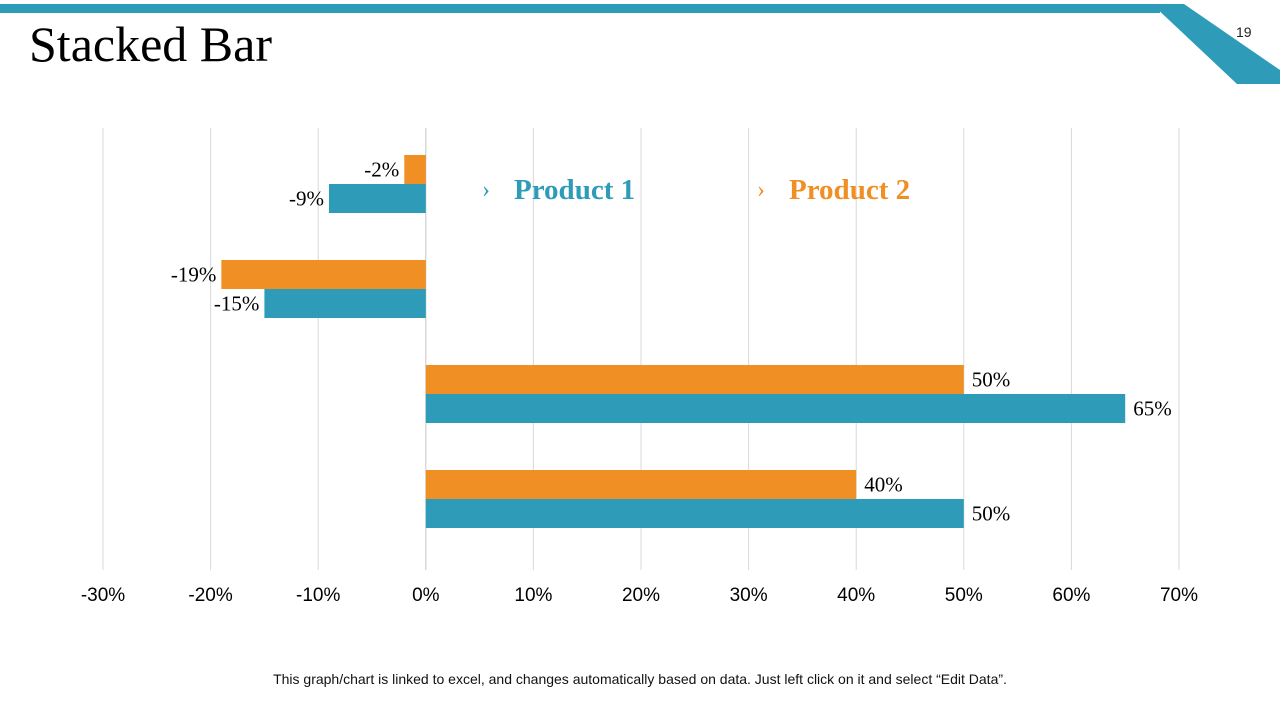 The height and width of the screenshot is (720, 1280). Describe the element at coordinates (1244, 32) in the screenshot. I see `page-number: 19` at that location.